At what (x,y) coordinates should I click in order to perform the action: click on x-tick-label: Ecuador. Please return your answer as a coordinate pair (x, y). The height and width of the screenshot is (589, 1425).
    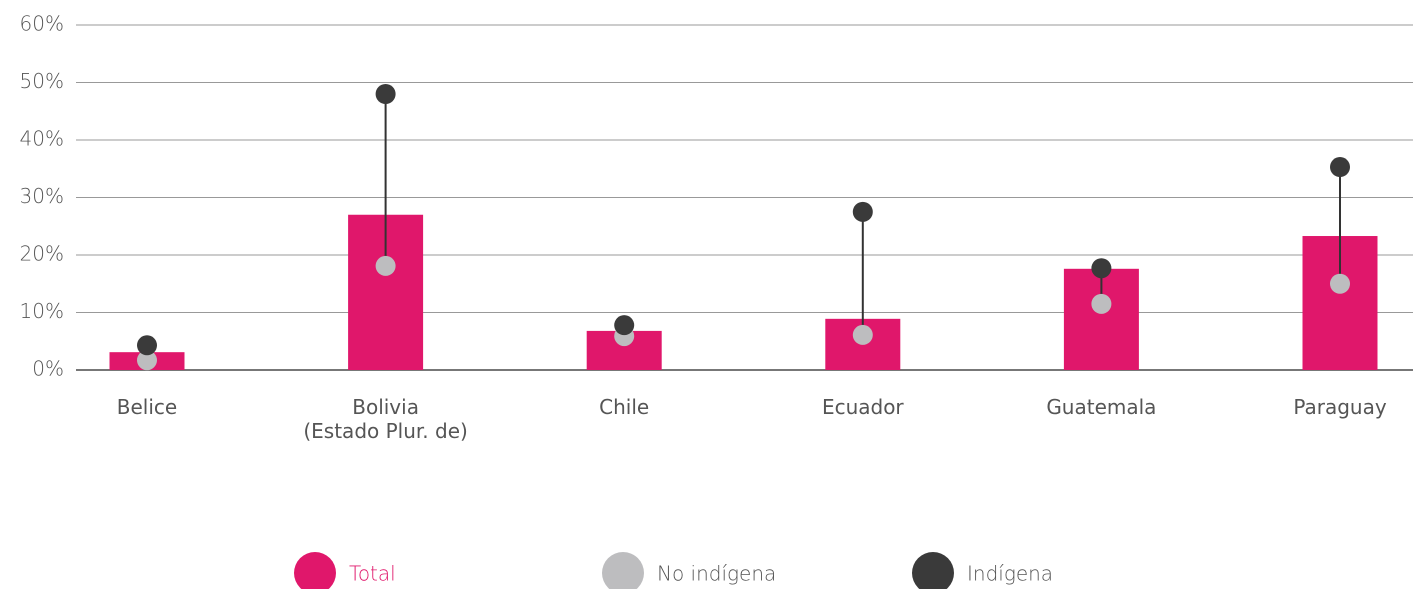
    Looking at the image, I should click on (862, 407).